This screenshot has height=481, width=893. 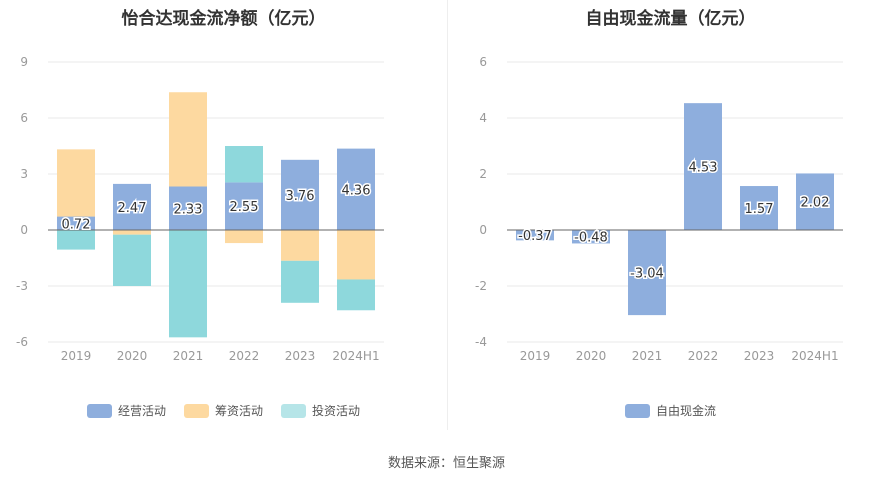 I want to click on right-x-tick-label-4: 2023, so click(x=759, y=356).